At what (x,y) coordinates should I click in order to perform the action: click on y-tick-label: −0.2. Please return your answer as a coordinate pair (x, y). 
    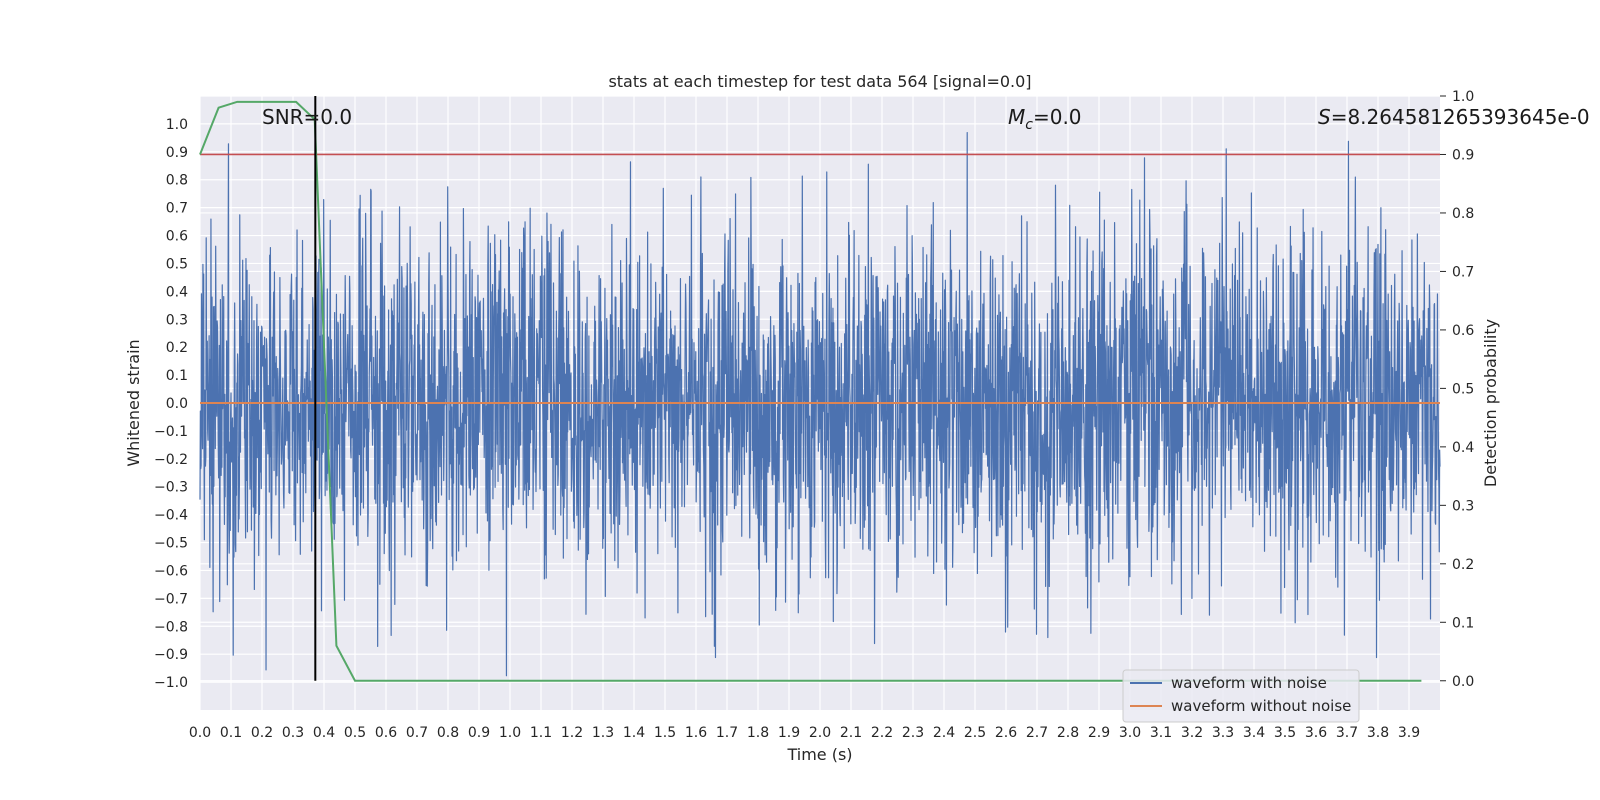
    Looking at the image, I should click on (171, 460).